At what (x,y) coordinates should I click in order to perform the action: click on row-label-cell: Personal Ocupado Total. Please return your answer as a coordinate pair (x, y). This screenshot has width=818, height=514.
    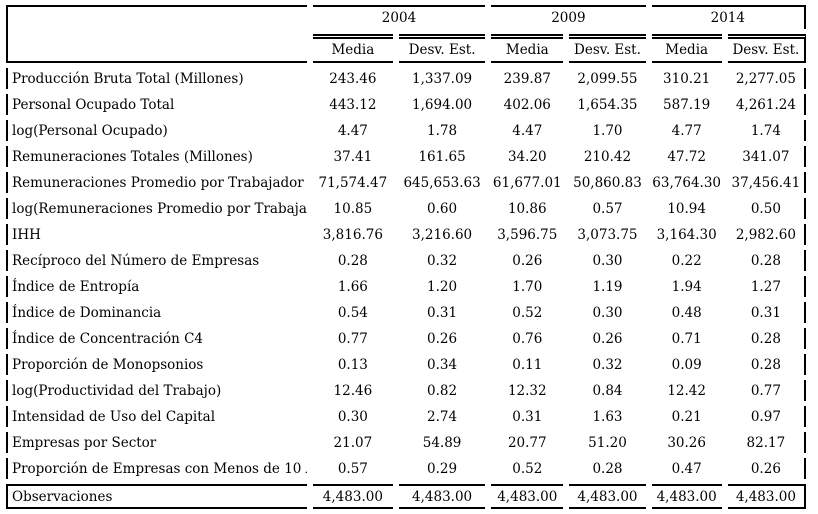
    Looking at the image, I should click on (156, 104).